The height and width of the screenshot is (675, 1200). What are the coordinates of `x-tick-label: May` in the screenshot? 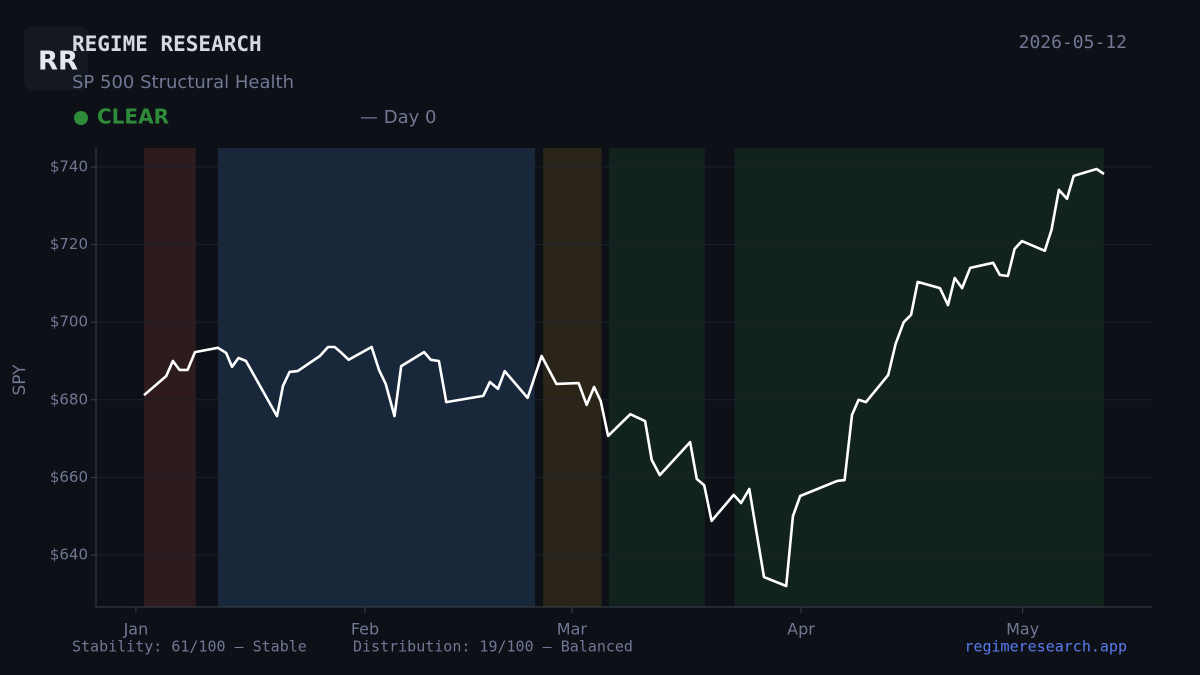 It's located at (1022, 629).